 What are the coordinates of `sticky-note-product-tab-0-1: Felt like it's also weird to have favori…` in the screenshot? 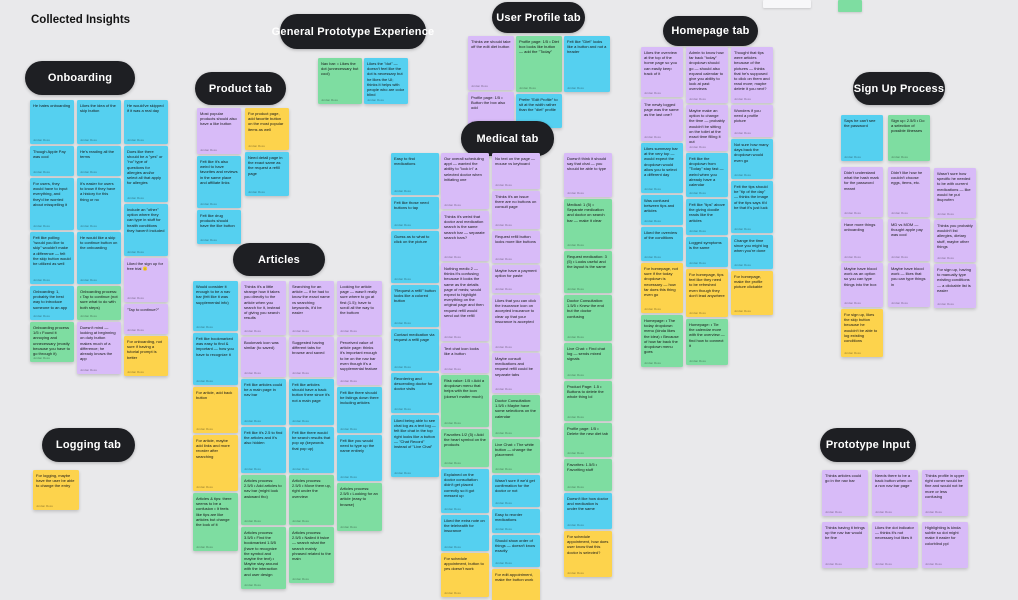 It's located at (219, 182).